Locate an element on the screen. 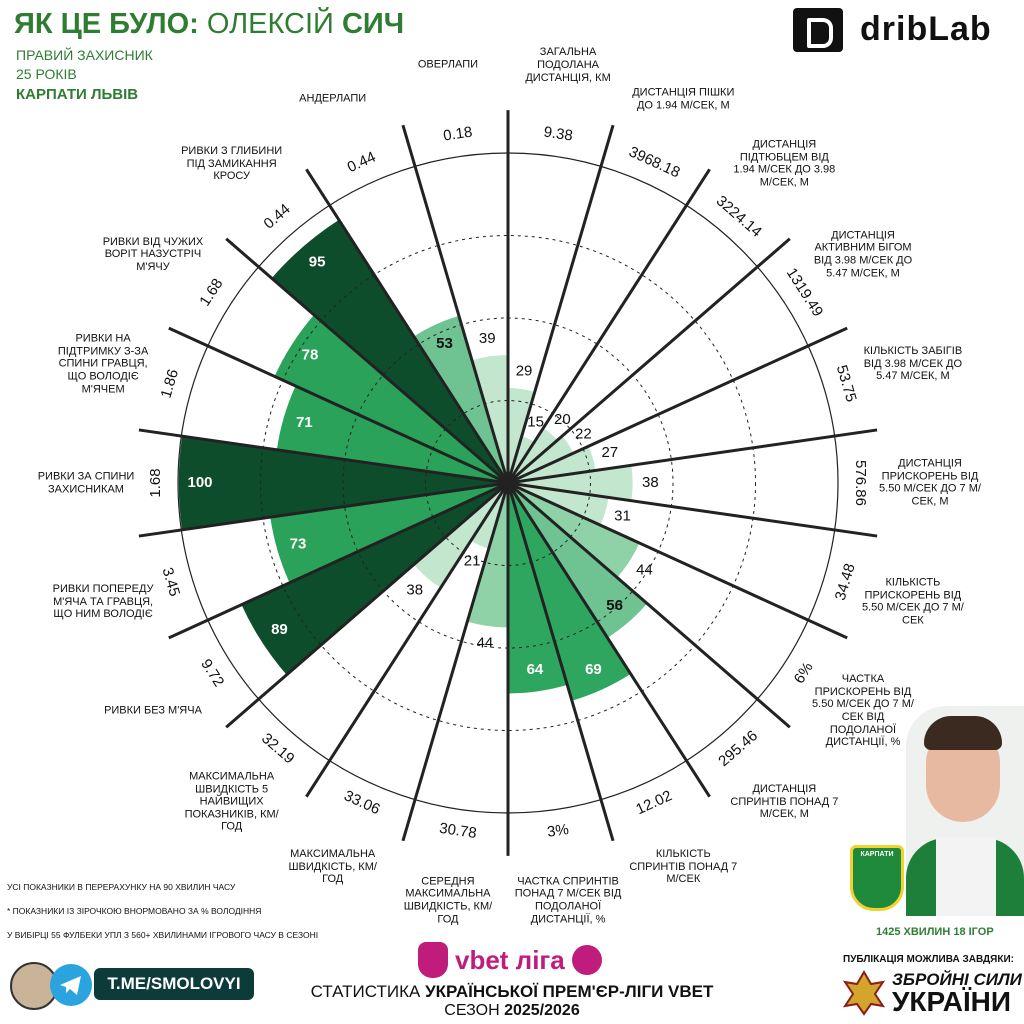 The width and height of the screenshot is (1024, 1024). value-label: 100 is located at coordinates (199, 482).